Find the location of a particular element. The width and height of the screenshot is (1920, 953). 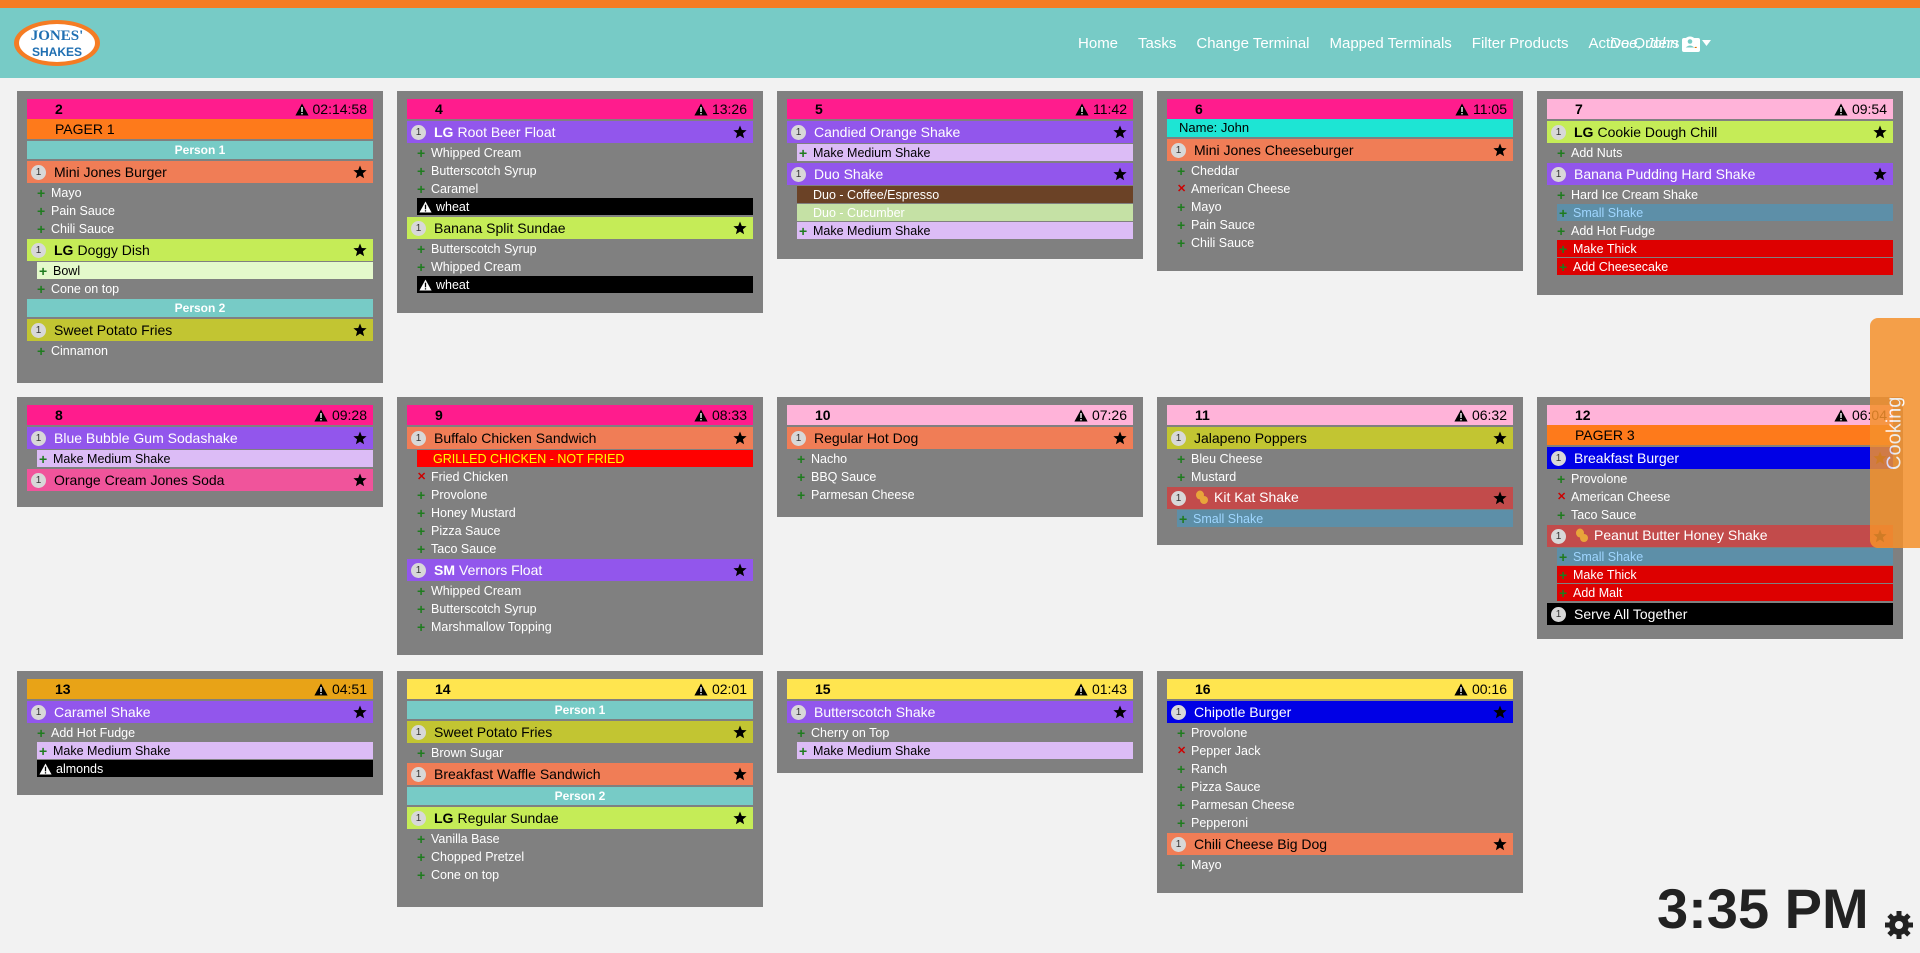

nav-tasks: Tasks is located at coordinates (1157, 43).